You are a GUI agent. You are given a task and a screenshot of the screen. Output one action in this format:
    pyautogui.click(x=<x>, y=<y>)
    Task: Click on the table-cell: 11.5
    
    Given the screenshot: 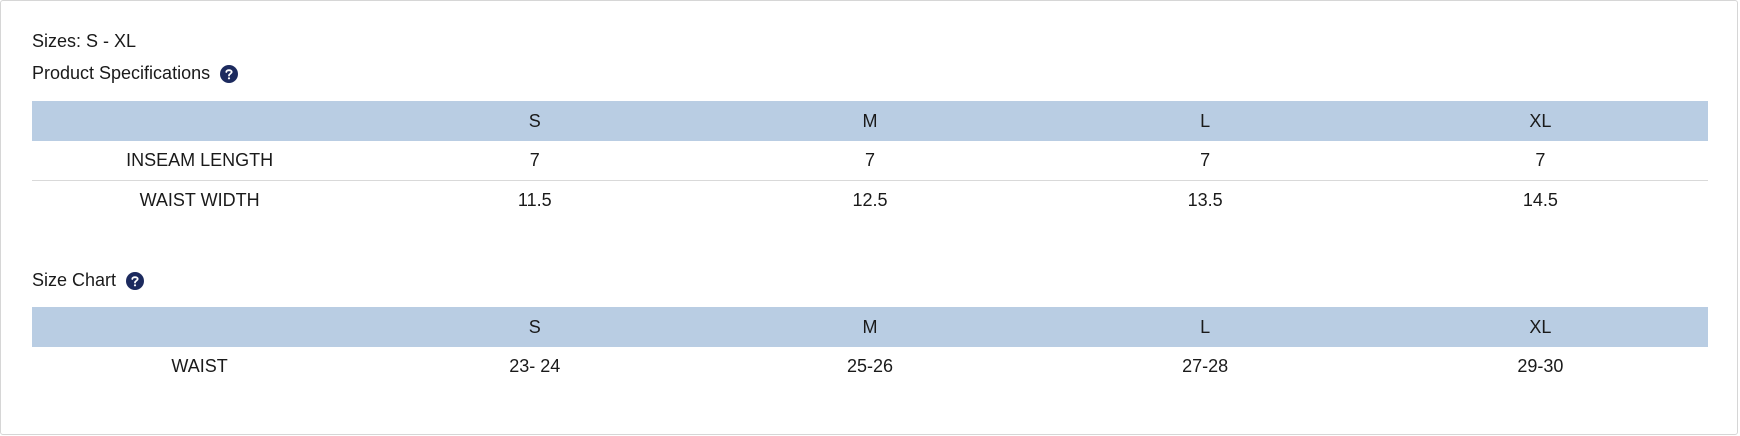 What is the action you would take?
    pyautogui.click(x=534, y=200)
    